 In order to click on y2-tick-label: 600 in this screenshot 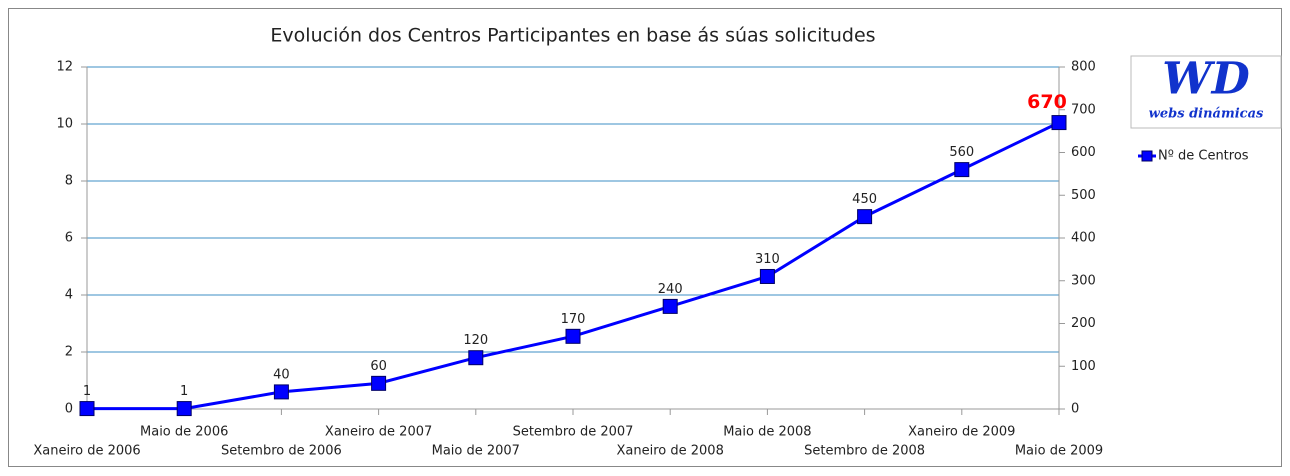, I will do `click(1083, 152)`.